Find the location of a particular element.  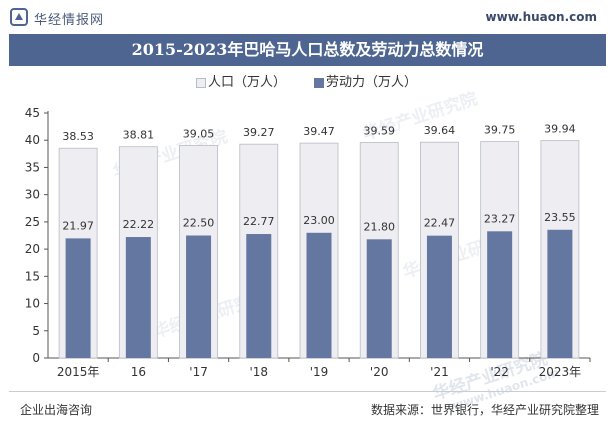

data-label-labor: 22.77 is located at coordinates (259, 221).